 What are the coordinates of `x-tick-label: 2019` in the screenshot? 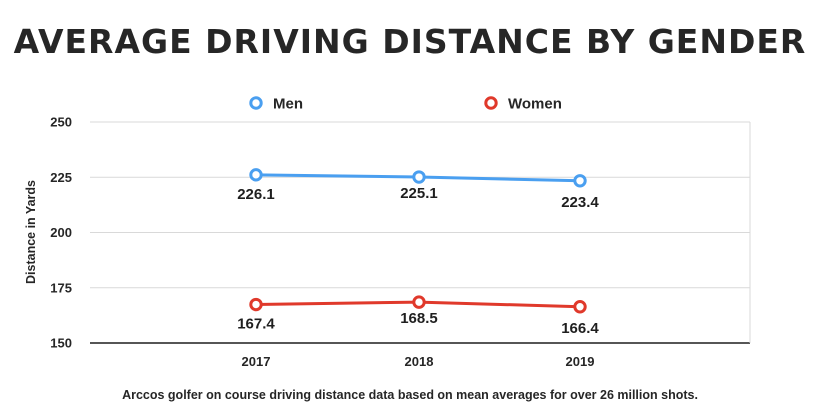 It's located at (580, 361).